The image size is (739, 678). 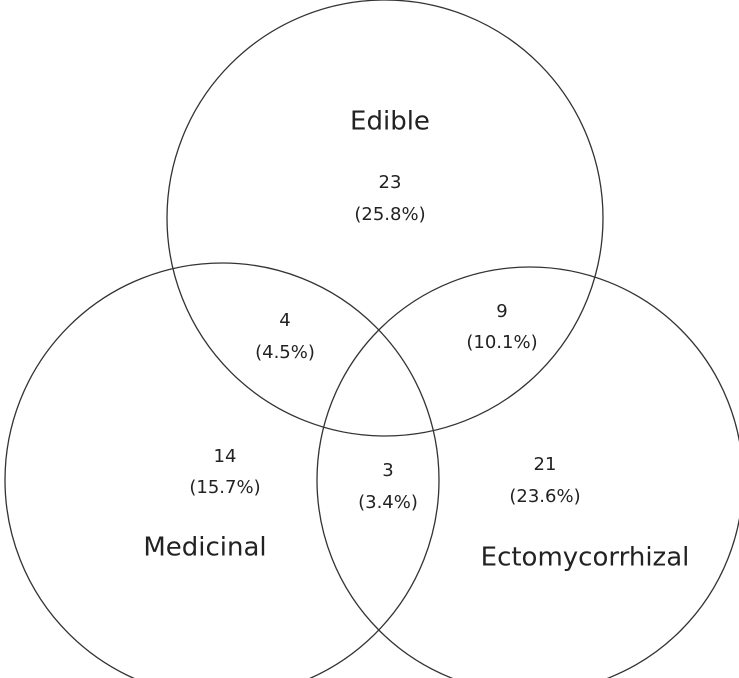 What do you see at coordinates (387, 470) in the screenshot?
I see `region-count: 3` at bounding box center [387, 470].